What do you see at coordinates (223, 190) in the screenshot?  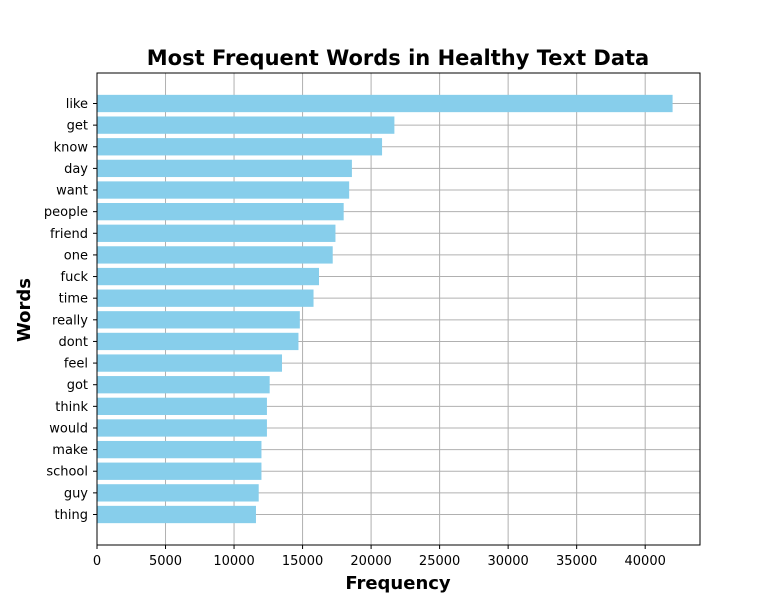 I see `bar-want` at bounding box center [223, 190].